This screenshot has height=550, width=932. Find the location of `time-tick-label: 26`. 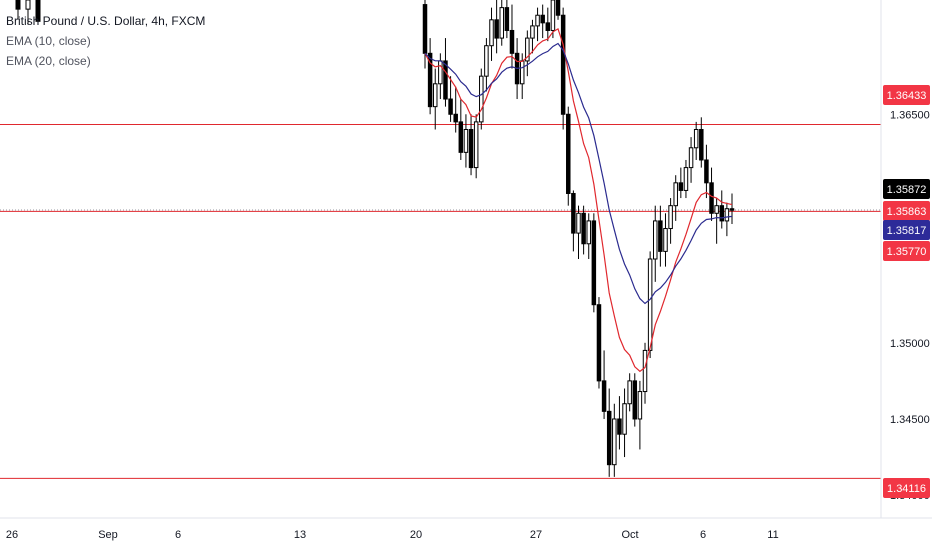

time-tick-label: 26 is located at coordinates (12, 535).